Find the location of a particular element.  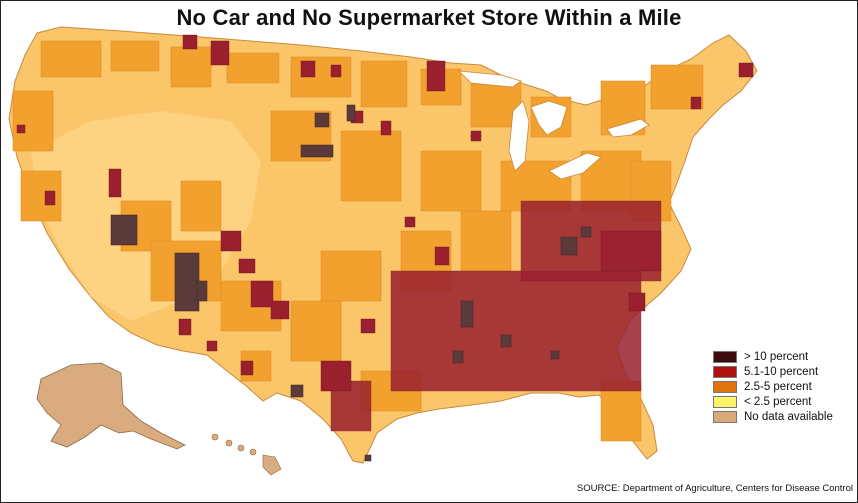

legend-item-no-data: No data available is located at coordinates (773, 416).